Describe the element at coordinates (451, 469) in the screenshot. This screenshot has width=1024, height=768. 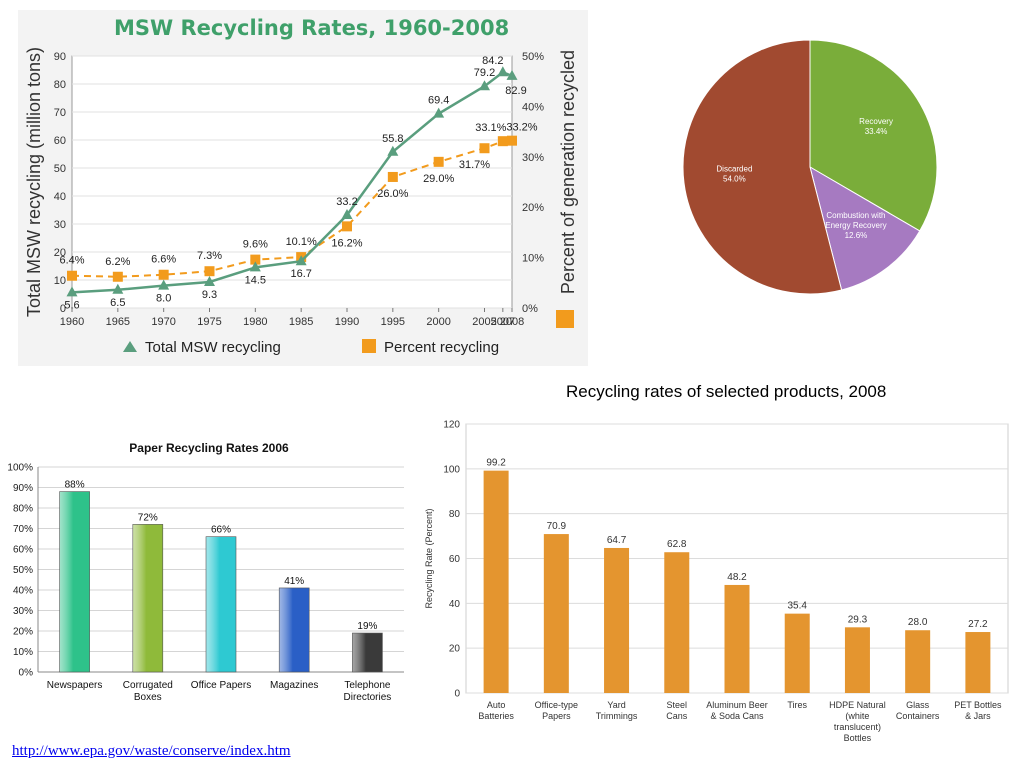
I see `products-y-tick-label: 100` at that location.